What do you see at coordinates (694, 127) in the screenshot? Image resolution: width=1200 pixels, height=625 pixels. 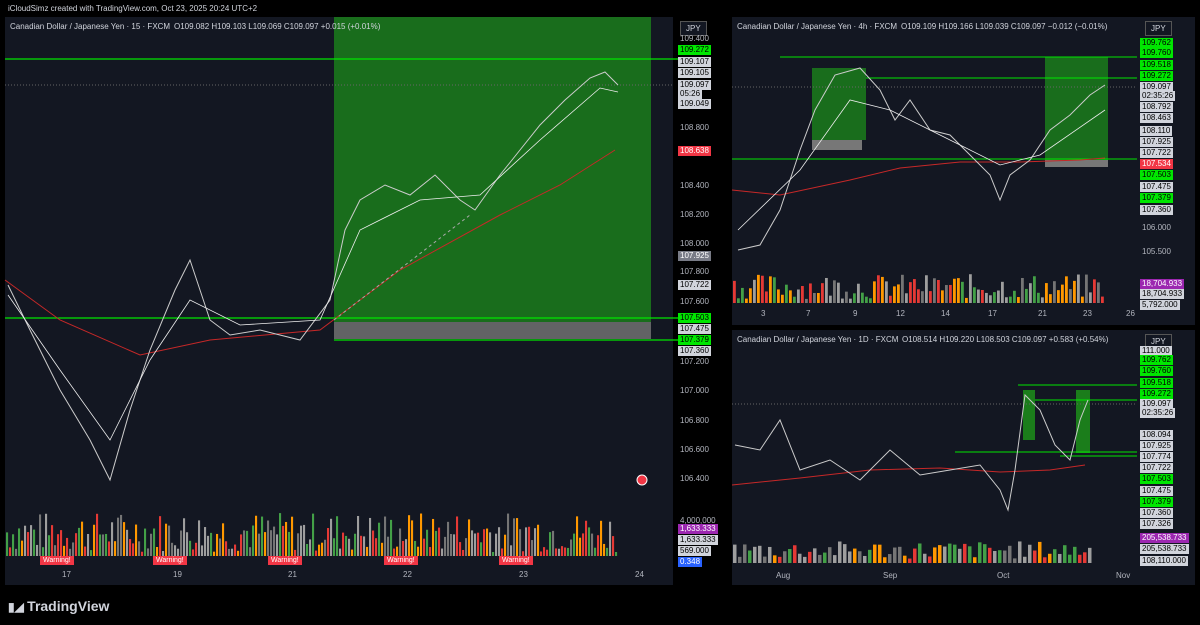 I see `price-label: 108.800` at bounding box center [694, 127].